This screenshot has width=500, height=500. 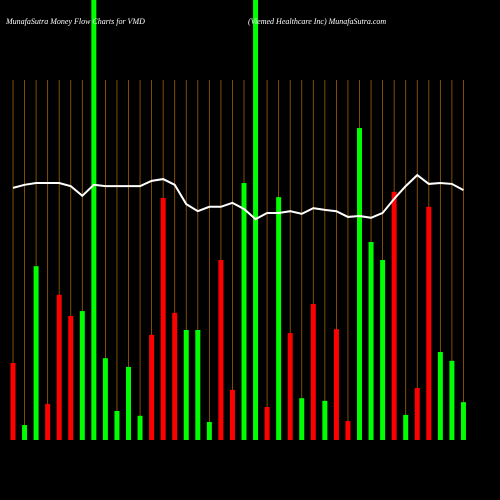 I want to click on chart-title: MunafaSutra Money Flow Charts for VMD, so click(x=75, y=21).